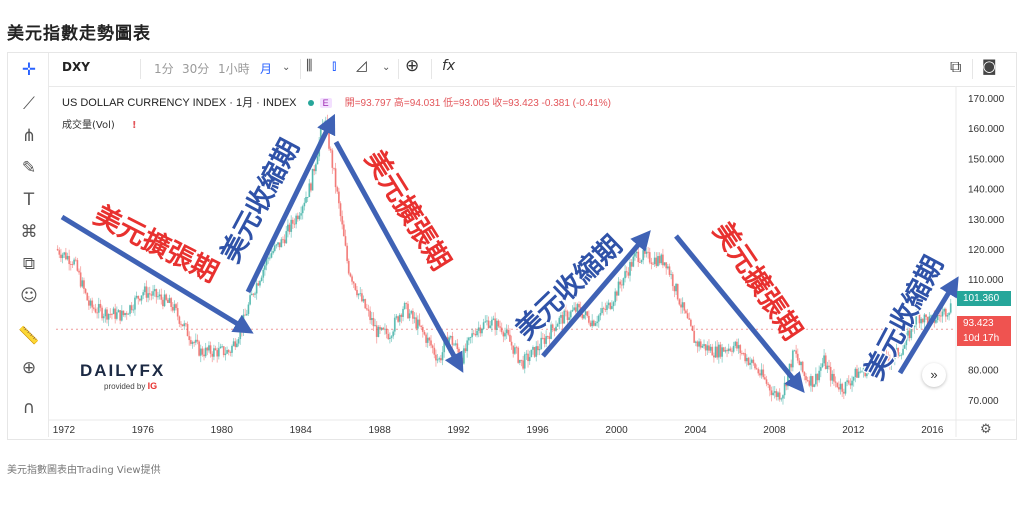 This screenshot has width=1024, height=508. Describe the element at coordinates (29, 104) in the screenshot. I see `trendline-icon: ⟋` at that location.